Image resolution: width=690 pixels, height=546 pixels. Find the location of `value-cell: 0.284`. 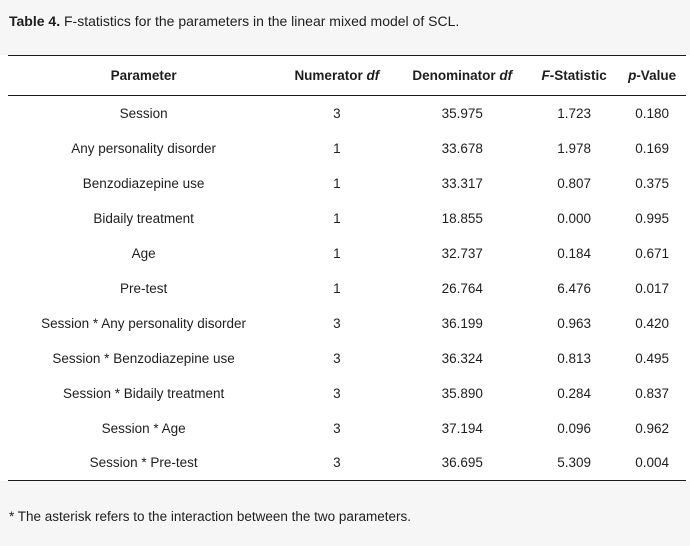

value-cell: 0.284 is located at coordinates (574, 393).